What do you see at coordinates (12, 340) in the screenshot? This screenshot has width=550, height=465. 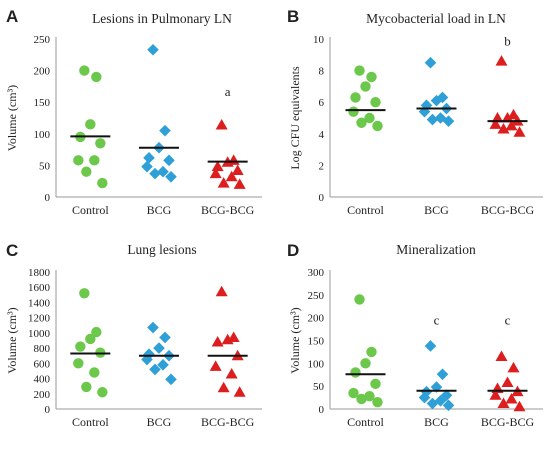 I see `panel-c-y-axis-label: Volume (cm³)` at bounding box center [12, 340].